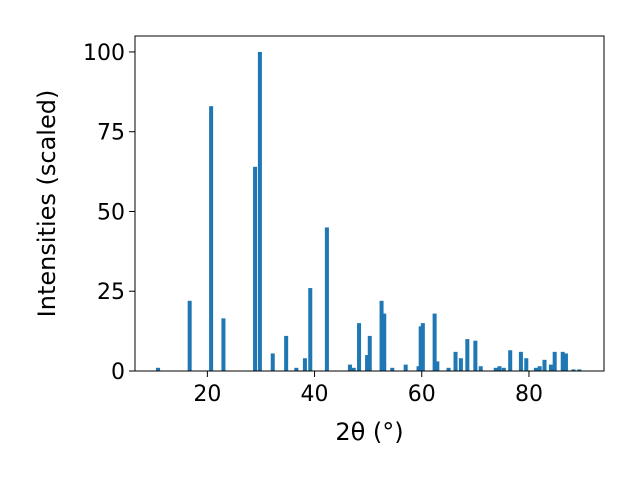  I want to click on y-tick-label: 50, so click(111, 212).